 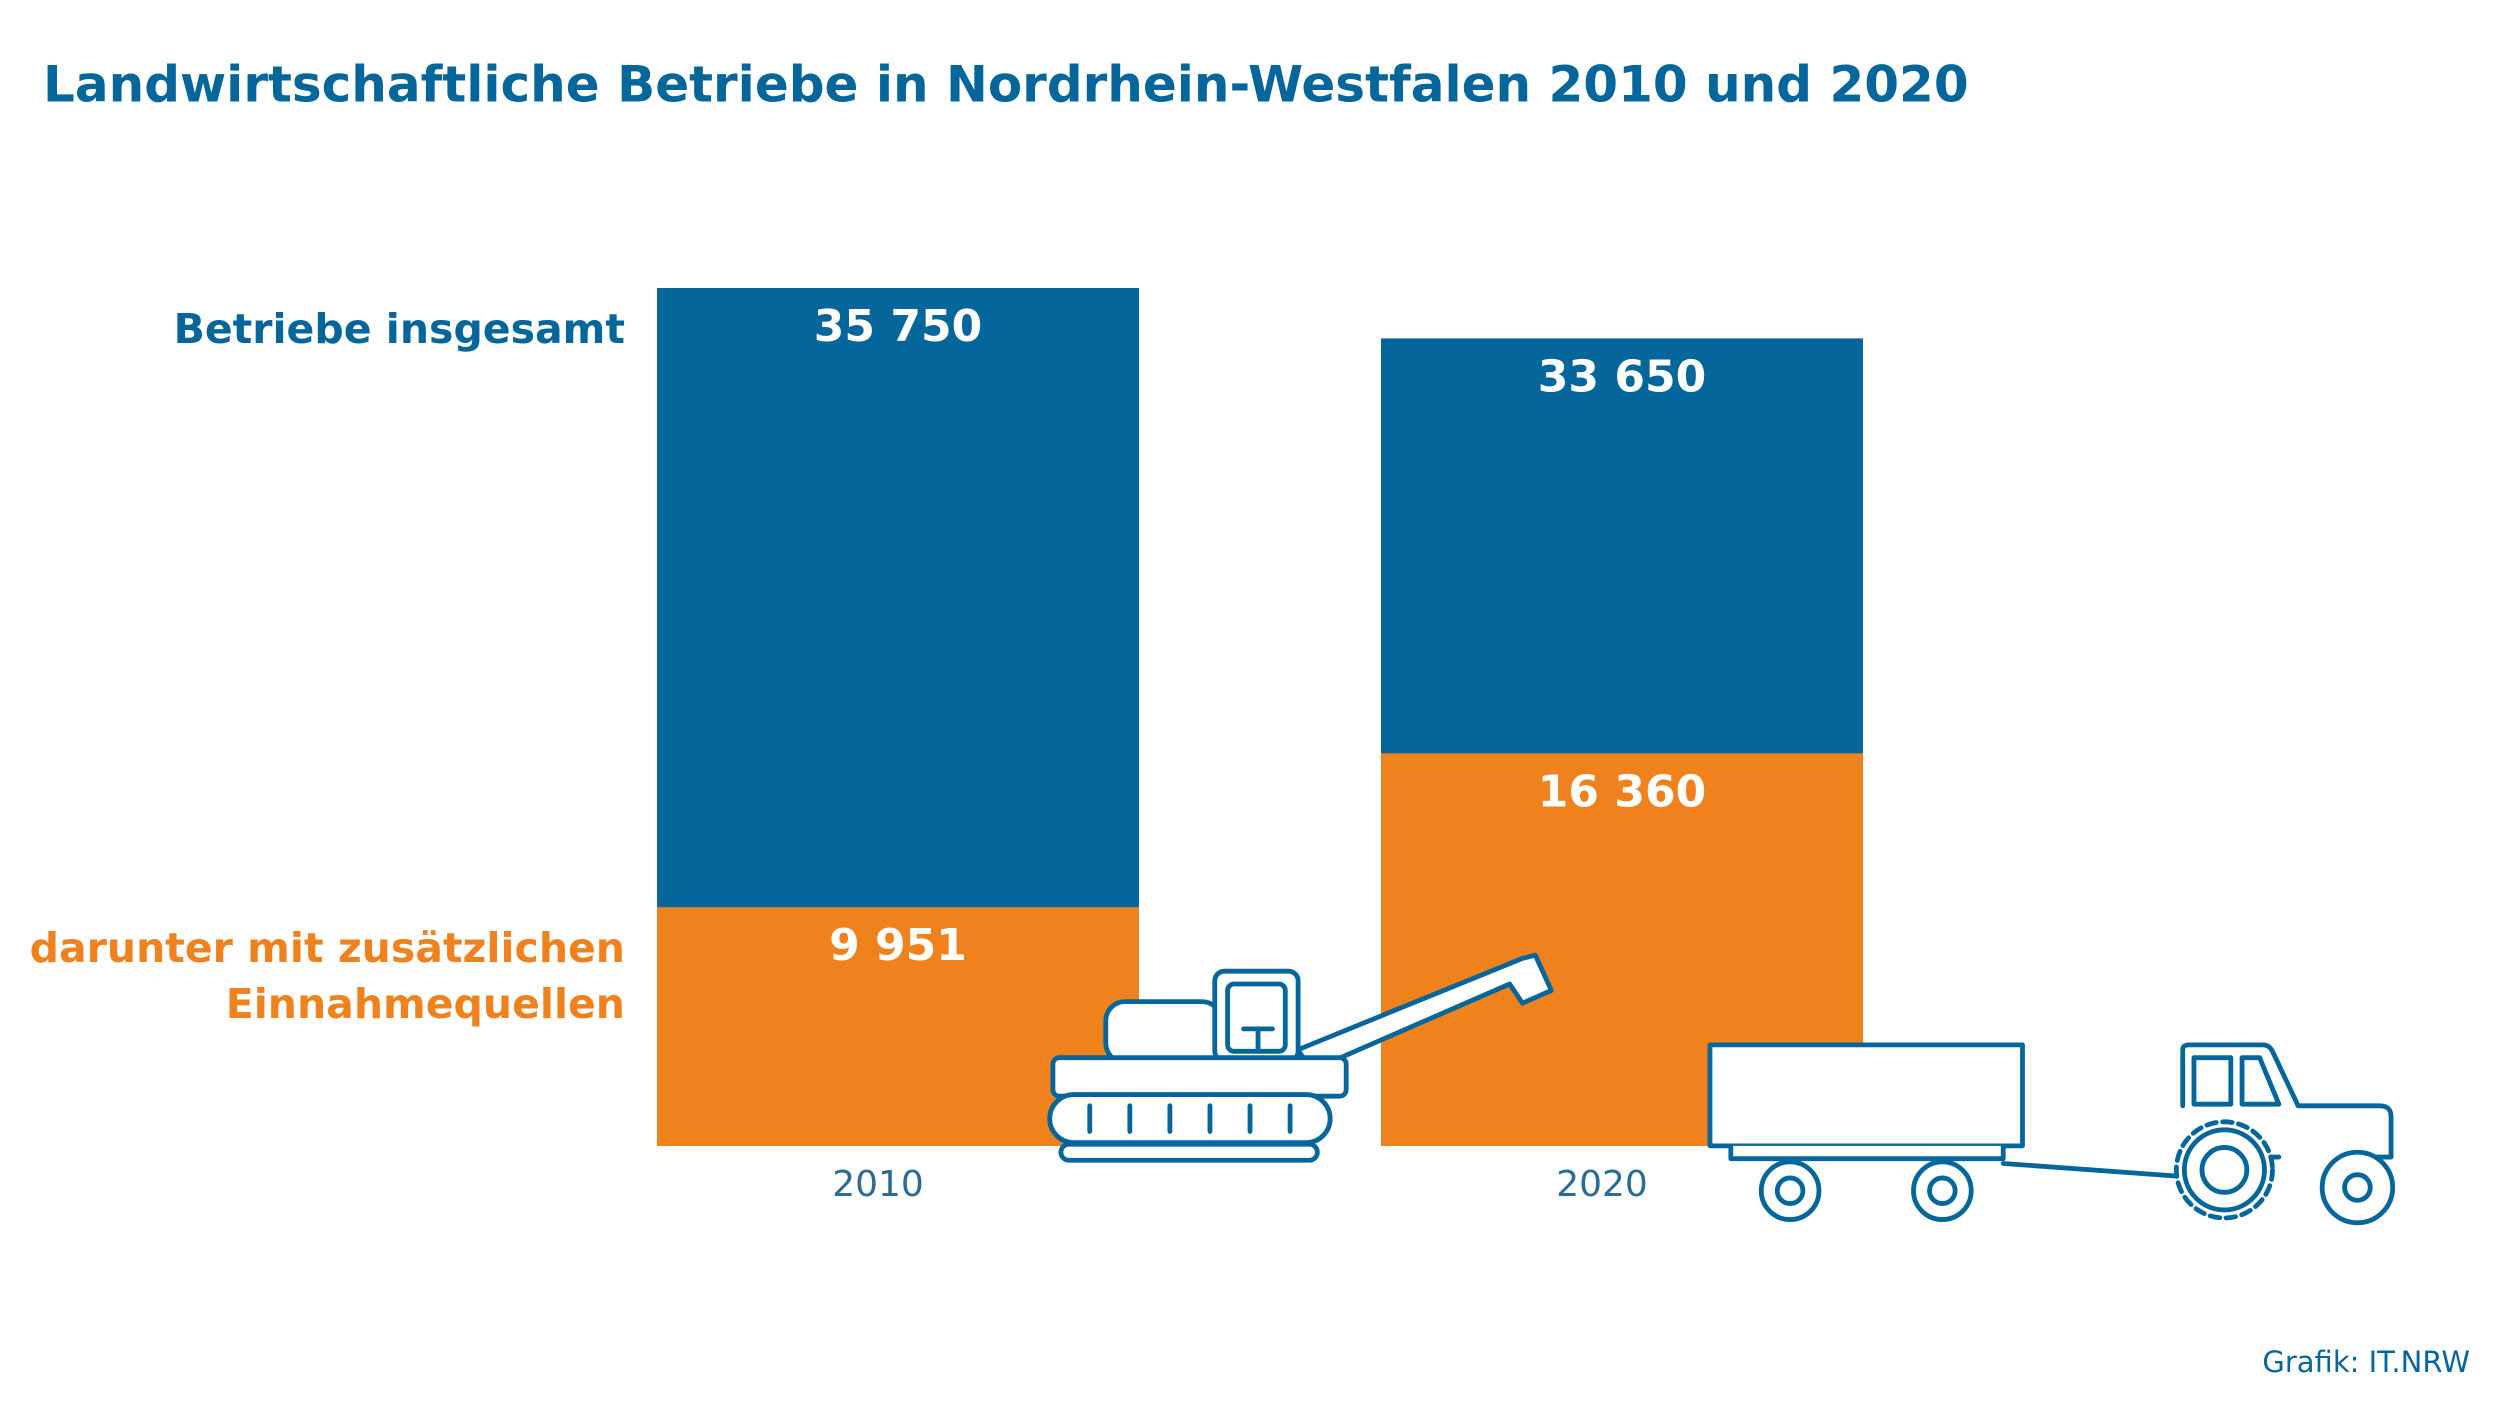 What do you see at coordinates (898, 326) in the screenshot?
I see `value-label: 35 750` at bounding box center [898, 326].